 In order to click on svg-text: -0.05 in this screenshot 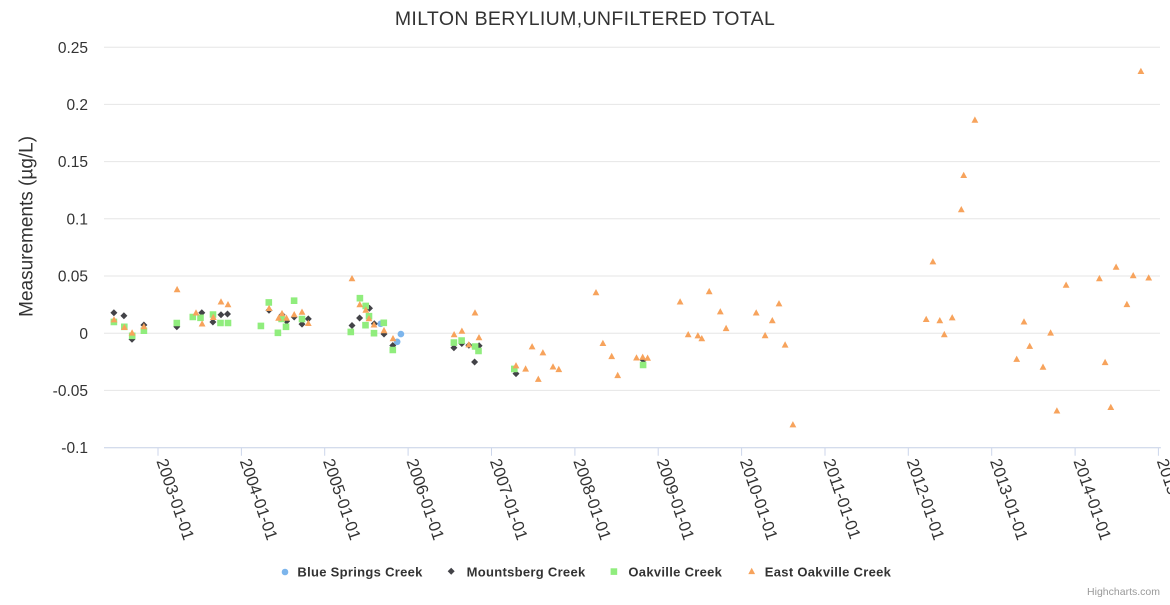, I will do `click(70, 391)`.